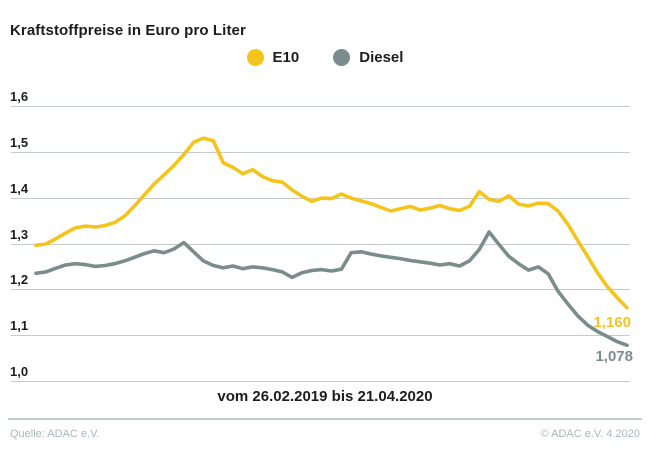  Describe the element at coordinates (55, 434) in the screenshot. I see `source-note: Quelle: ADAC e.V.` at that location.